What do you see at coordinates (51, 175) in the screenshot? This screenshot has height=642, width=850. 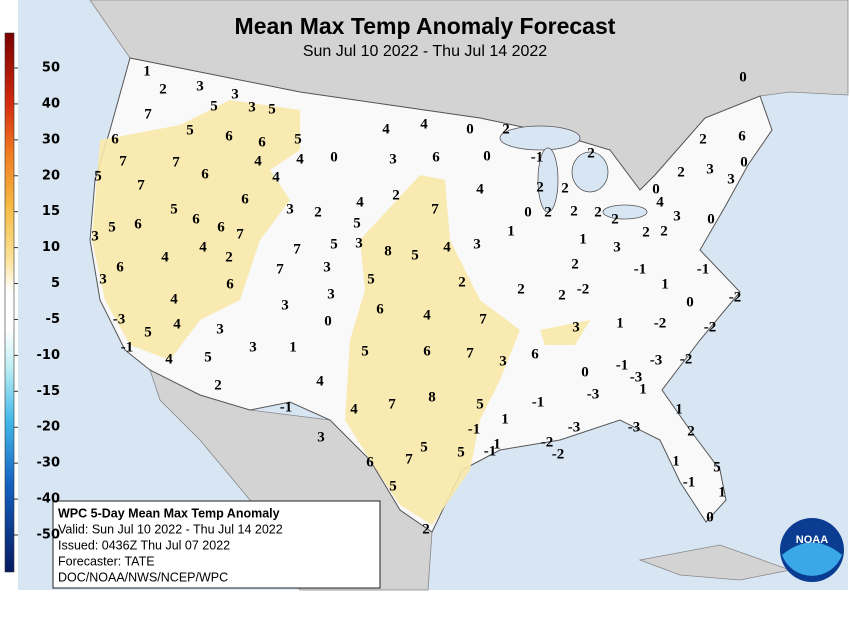 I see `colorbar-label: 20` at bounding box center [51, 175].